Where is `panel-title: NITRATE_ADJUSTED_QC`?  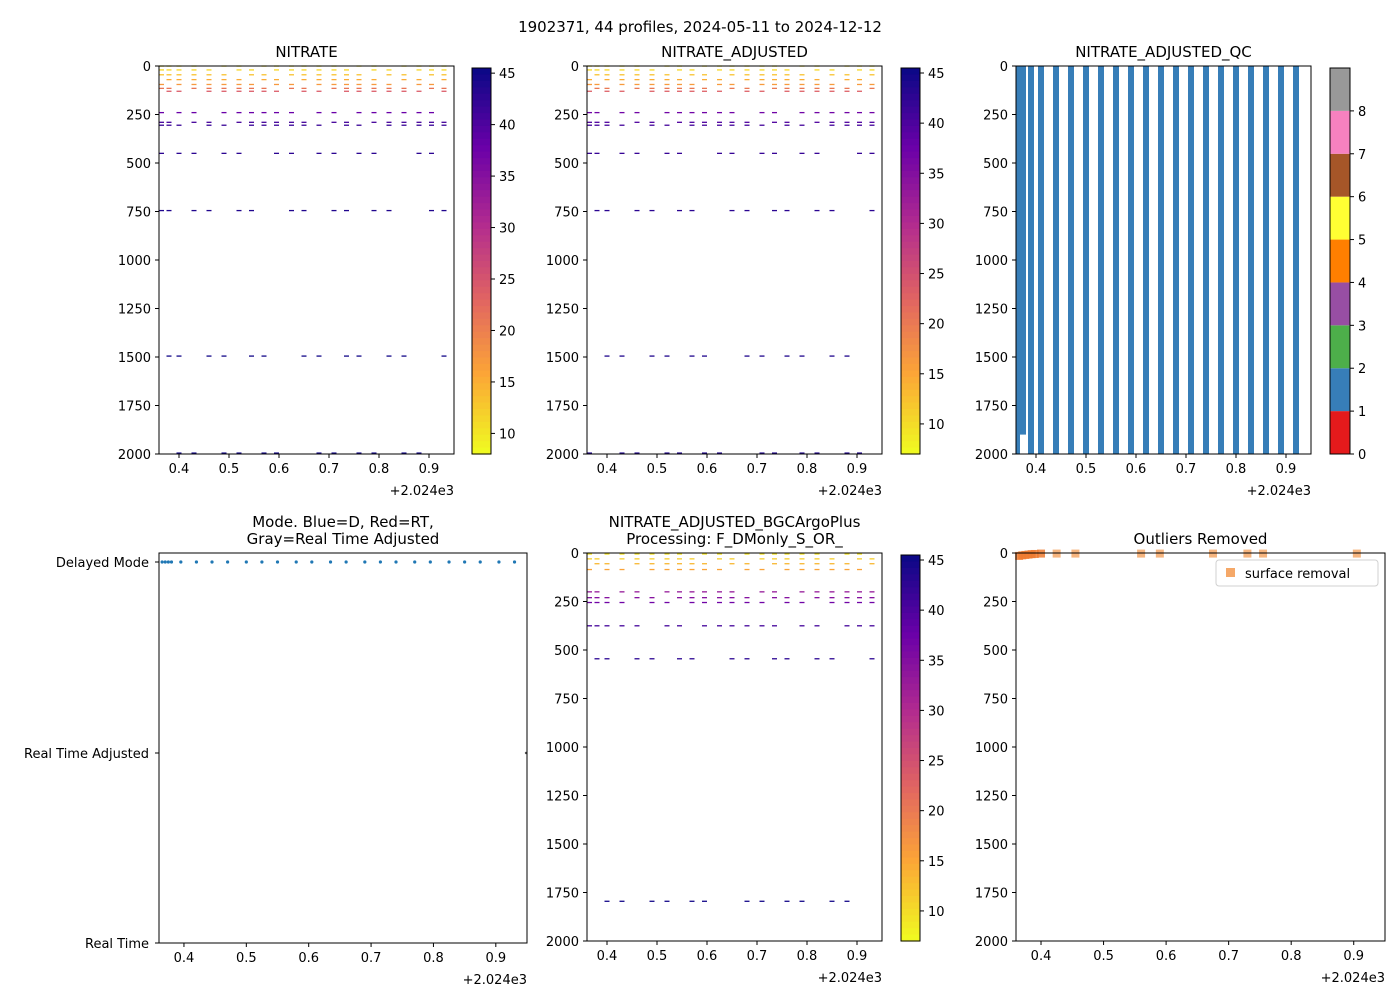 panel-title: NITRATE_ADJUSTED_QC is located at coordinates (1163, 52).